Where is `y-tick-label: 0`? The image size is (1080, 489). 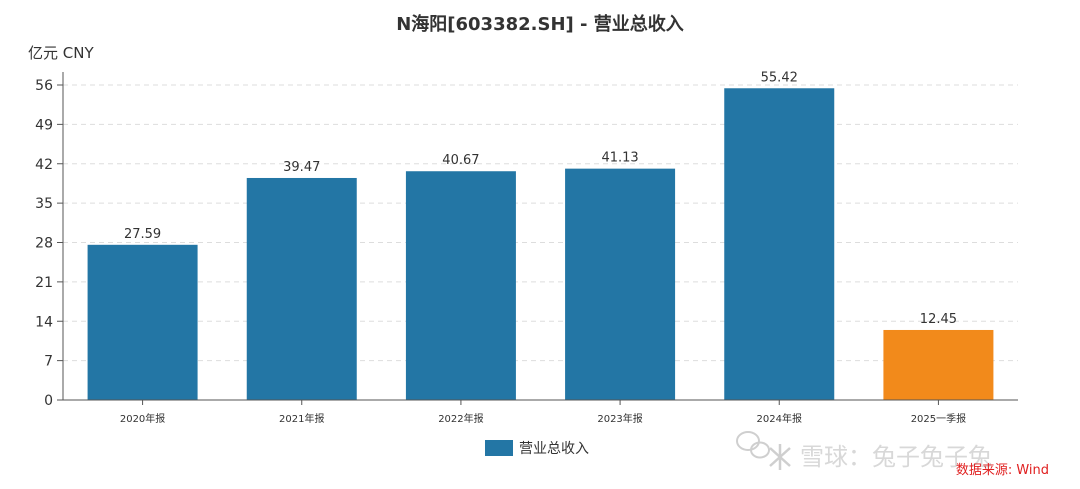
y-tick-label: 0 is located at coordinates (48, 401).